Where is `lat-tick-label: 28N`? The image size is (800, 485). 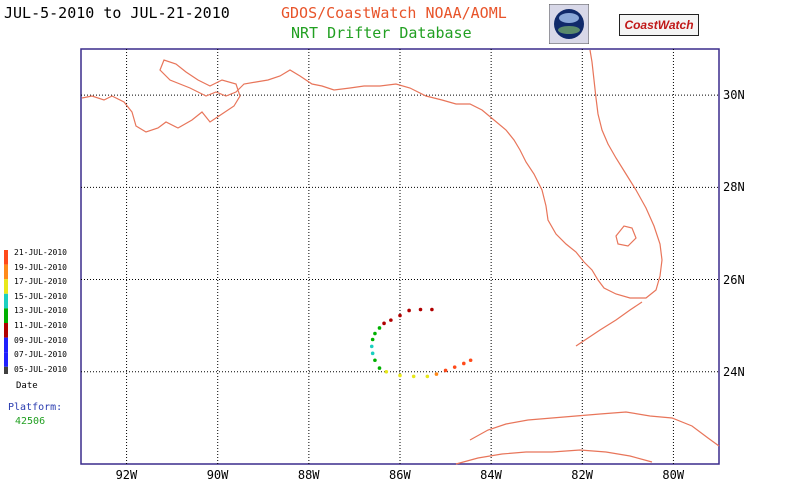
lat-tick-label: 28N is located at coordinates (734, 187).